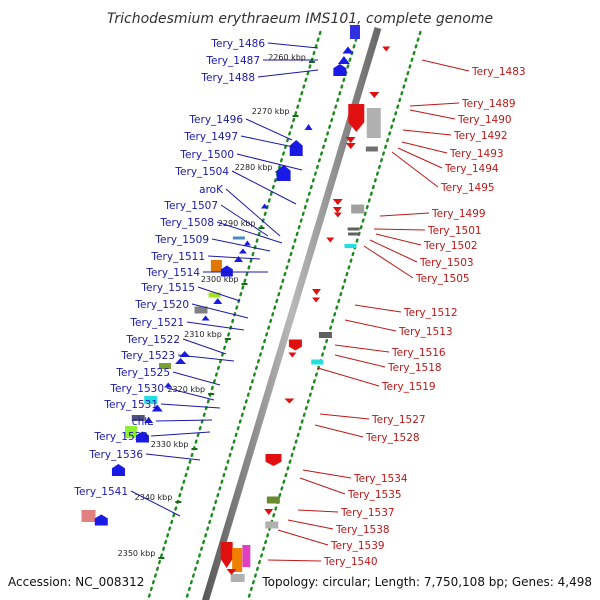 The image size is (600, 600). I want to click on gene-label: Tery_1496, so click(215, 120).